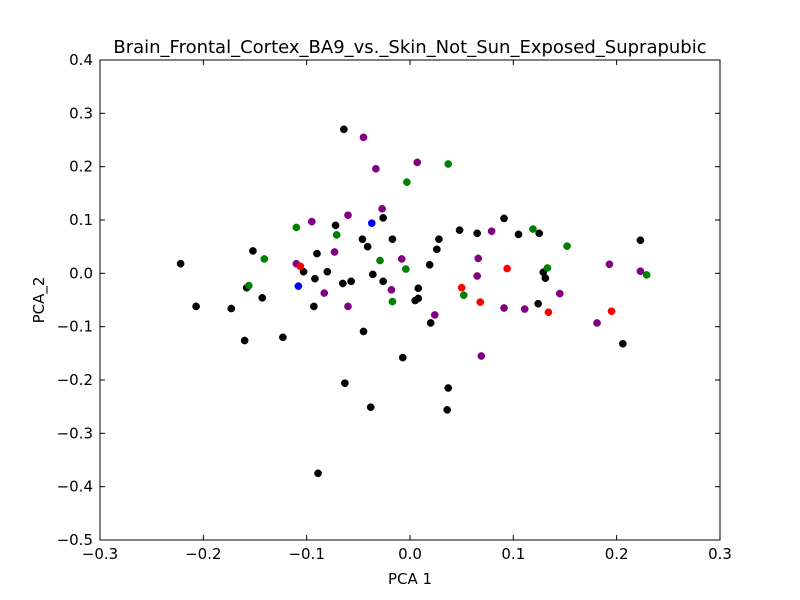  What do you see at coordinates (75, 327) in the screenshot?
I see `y-tick-label: −0.1` at bounding box center [75, 327].